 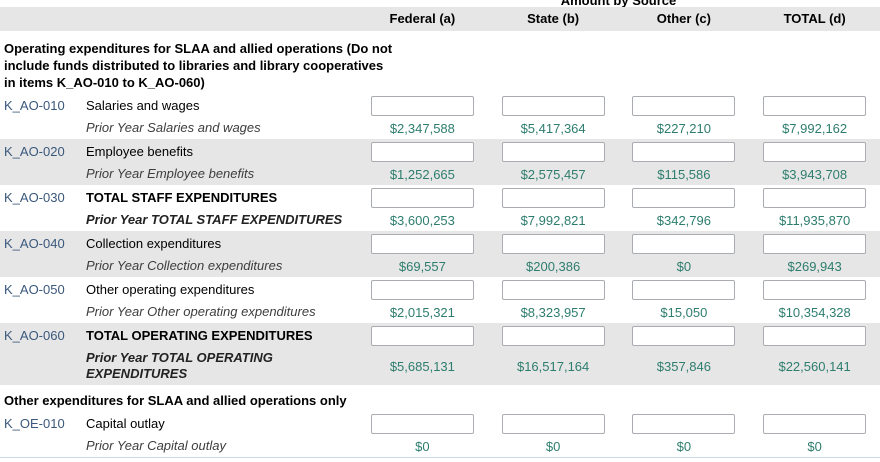 I want to click on input-K_AO-060-total, so click(x=815, y=336).